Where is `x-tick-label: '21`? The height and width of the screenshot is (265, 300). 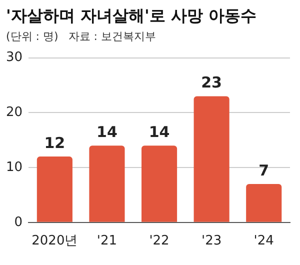
x-tick-label: '21 is located at coordinates (107, 241).